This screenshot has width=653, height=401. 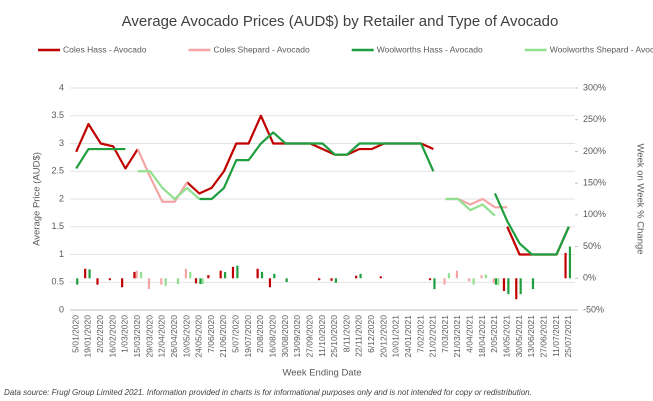 What do you see at coordinates (639, 198) in the screenshot?
I see `y2-axis-title: Week on Week % Change` at bounding box center [639, 198].